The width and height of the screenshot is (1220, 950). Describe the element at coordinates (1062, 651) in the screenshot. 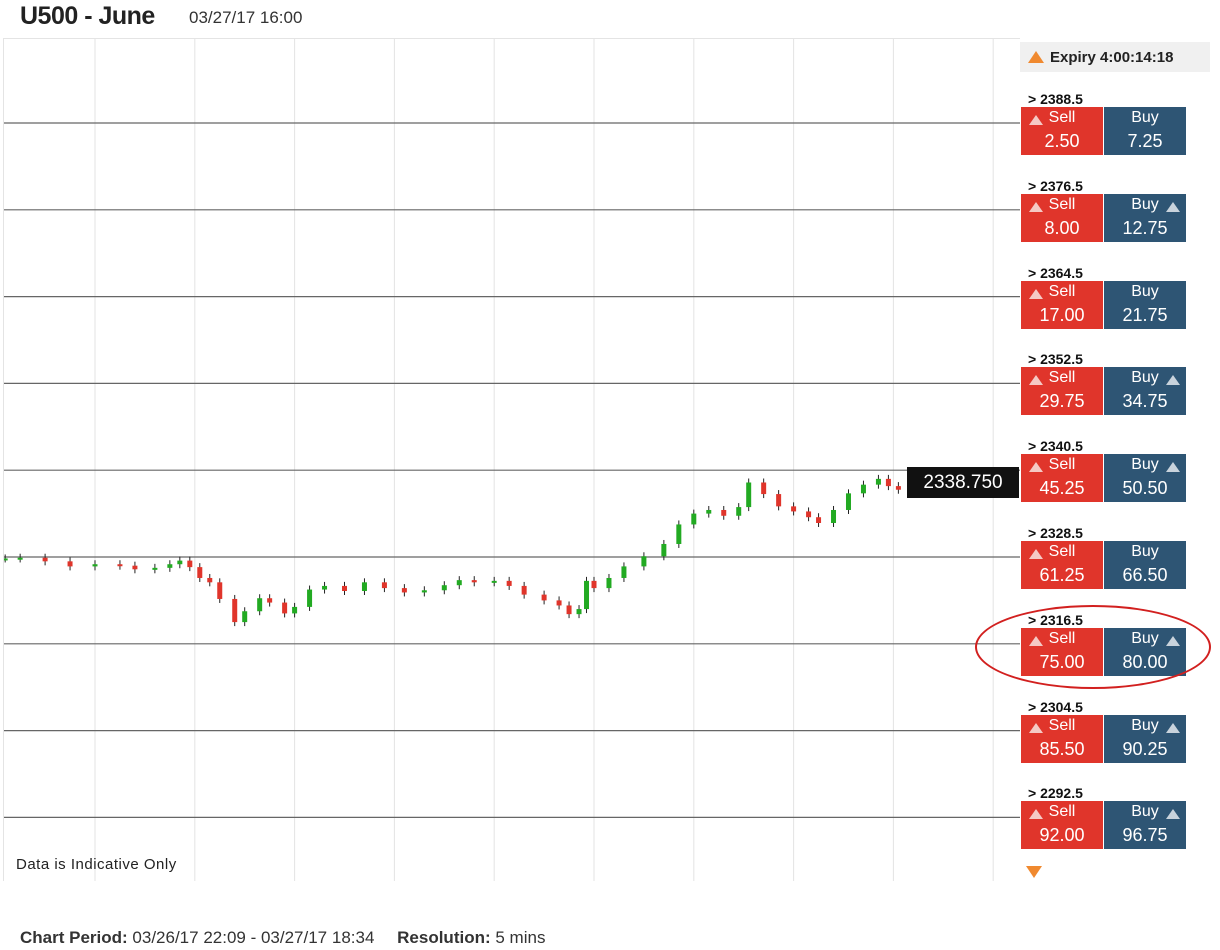

I see `sell-button: Sell 75.00` at that location.